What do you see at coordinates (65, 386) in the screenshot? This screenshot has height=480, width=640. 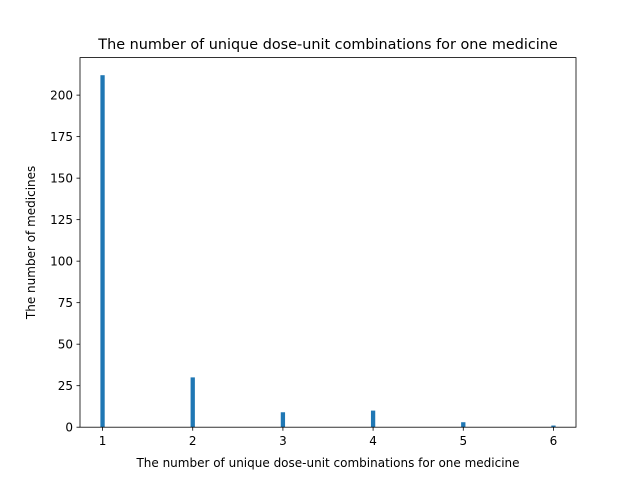 I see `y-tick-label: 25` at bounding box center [65, 386].